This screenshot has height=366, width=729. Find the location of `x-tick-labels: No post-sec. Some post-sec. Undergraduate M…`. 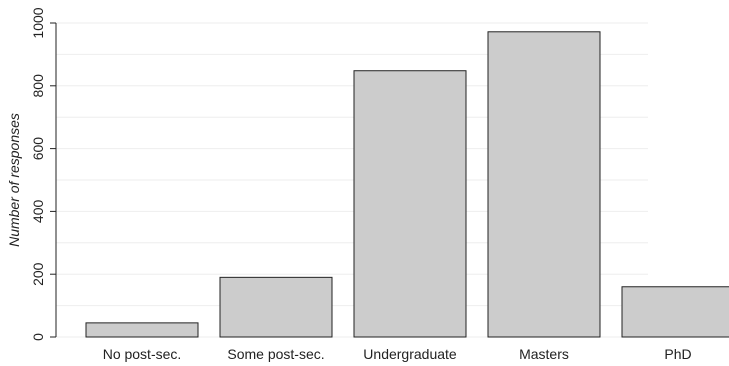

x-tick-labels: No post-sec. Some post-sec. Undergraduate M… is located at coordinates (397, 354).